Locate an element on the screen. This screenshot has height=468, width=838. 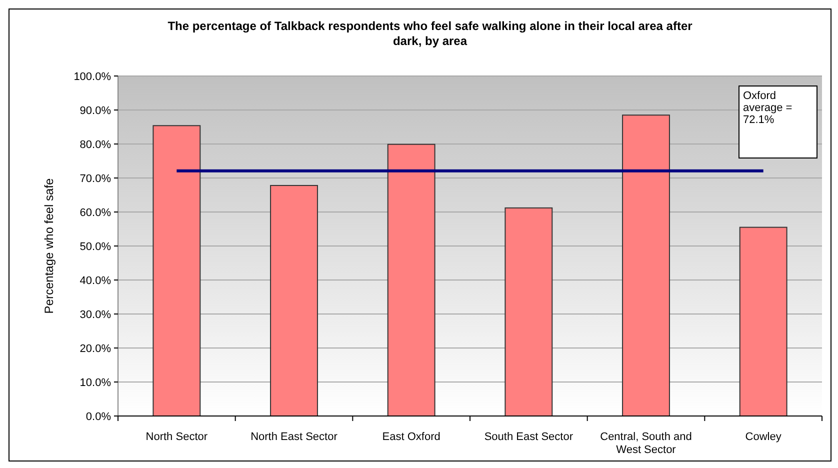
annotation: Oxford average = 72.1% is located at coordinates (767, 108).